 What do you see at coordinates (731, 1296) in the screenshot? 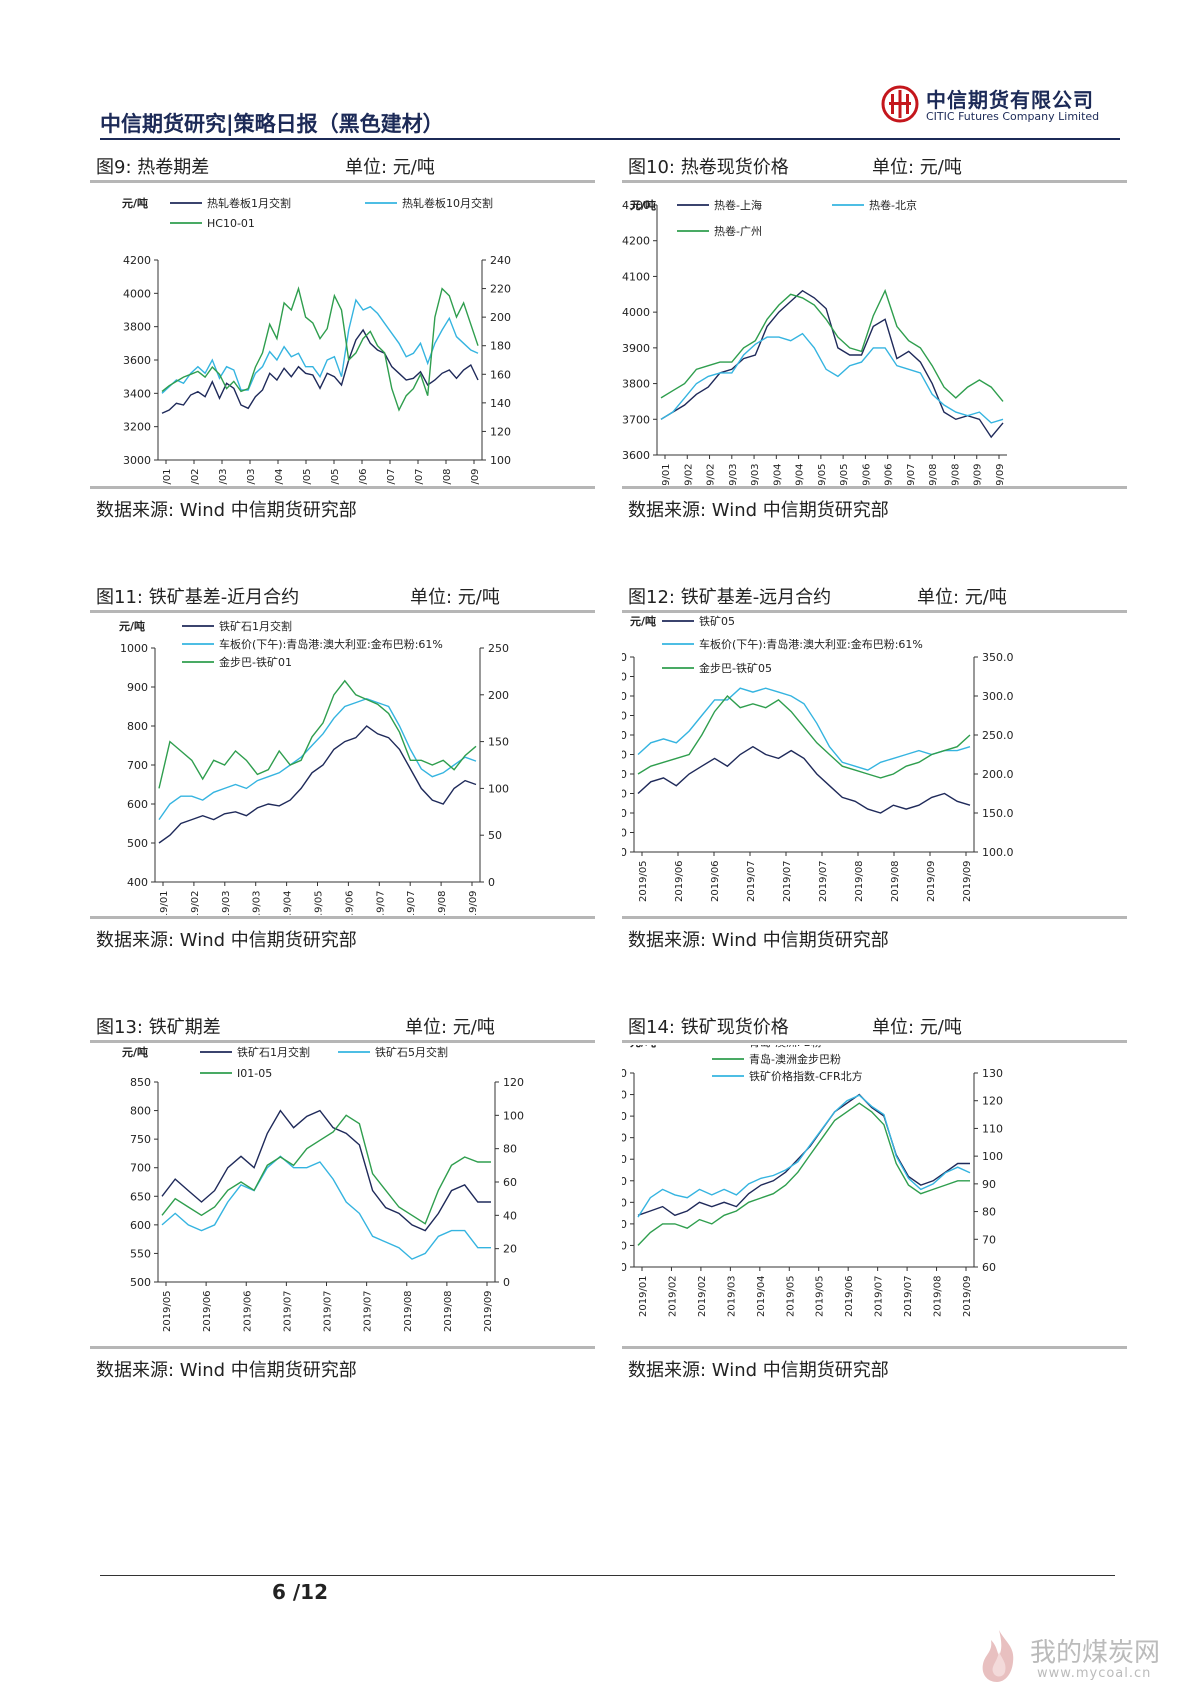
I see `x-tick-label: 2019/03` at bounding box center [731, 1296].